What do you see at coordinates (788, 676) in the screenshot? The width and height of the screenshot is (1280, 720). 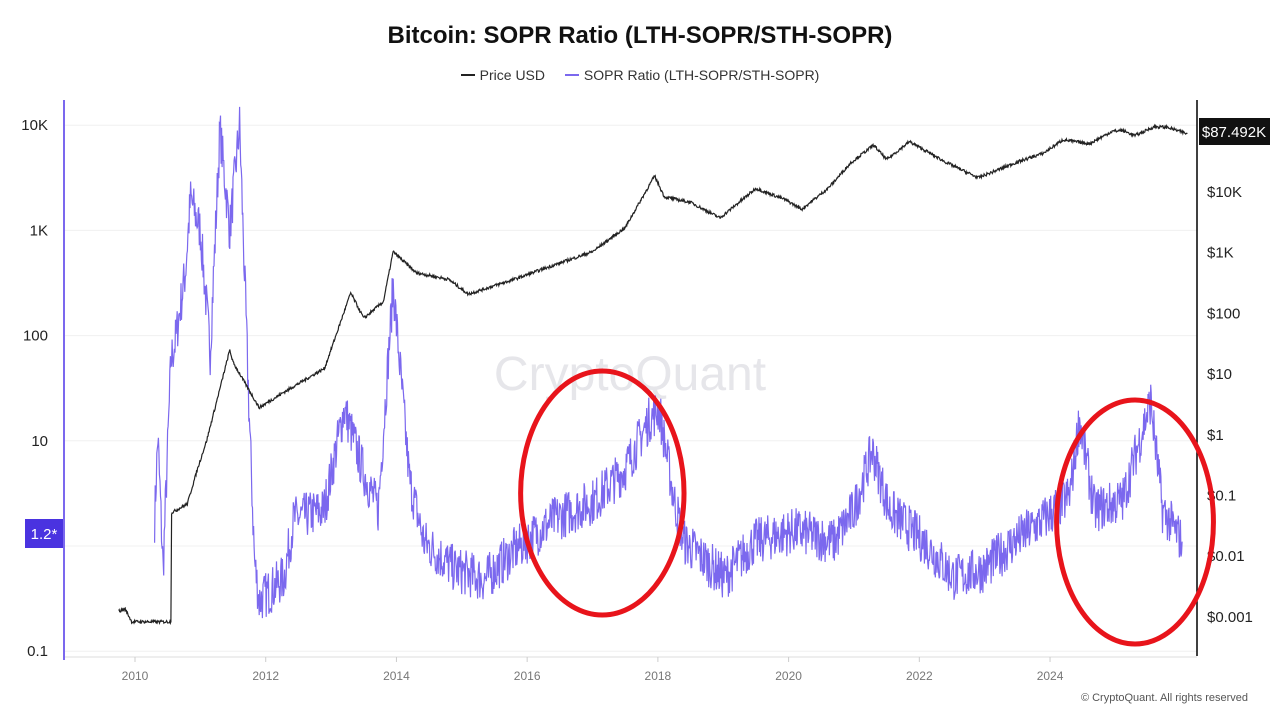 I see `x-tick-label: 2020` at bounding box center [788, 676].